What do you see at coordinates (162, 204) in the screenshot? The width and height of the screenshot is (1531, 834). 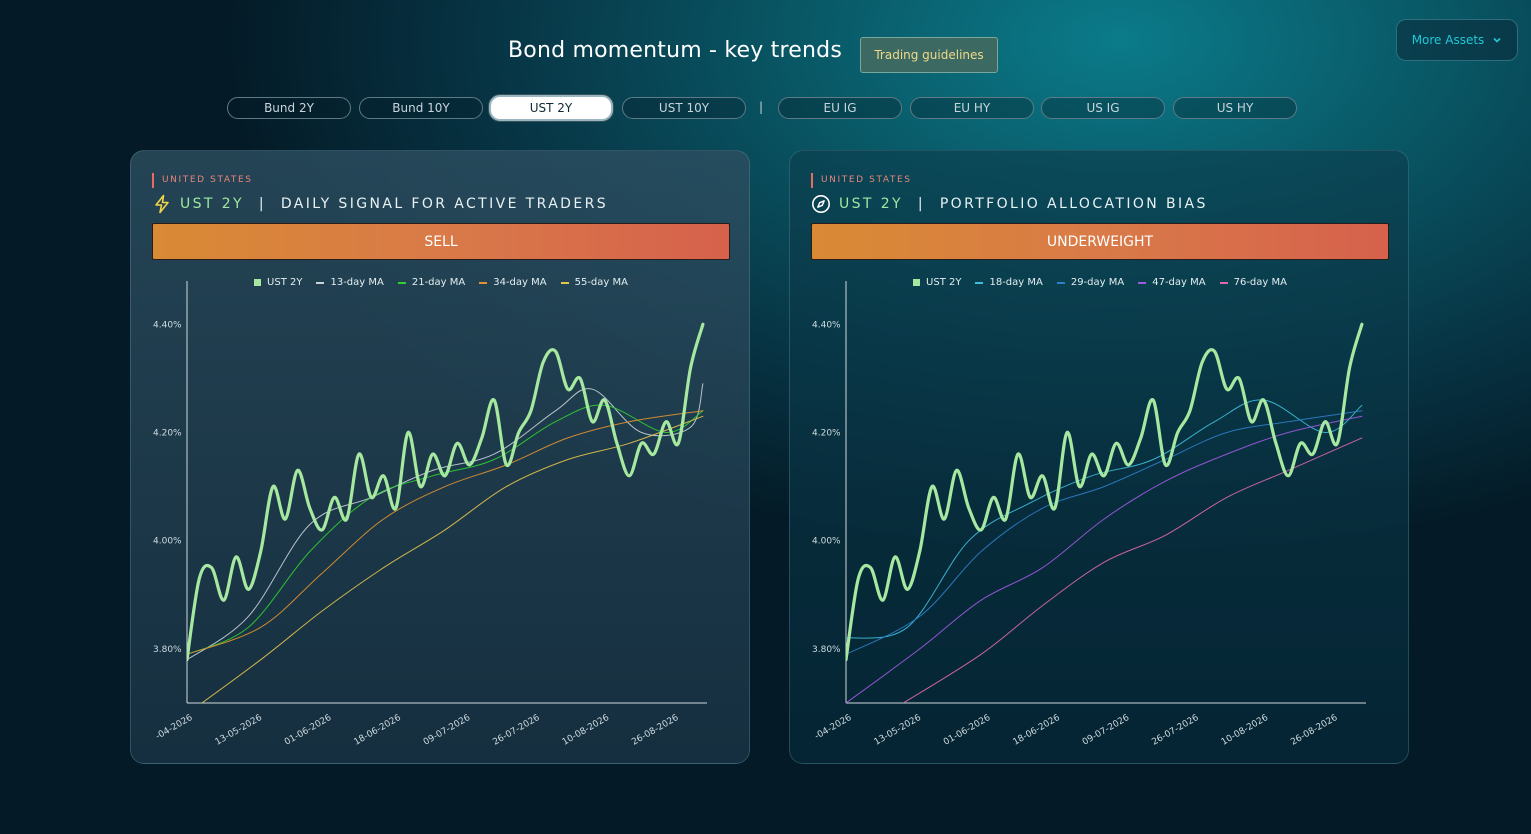 I see `lightning-icon` at bounding box center [162, 204].